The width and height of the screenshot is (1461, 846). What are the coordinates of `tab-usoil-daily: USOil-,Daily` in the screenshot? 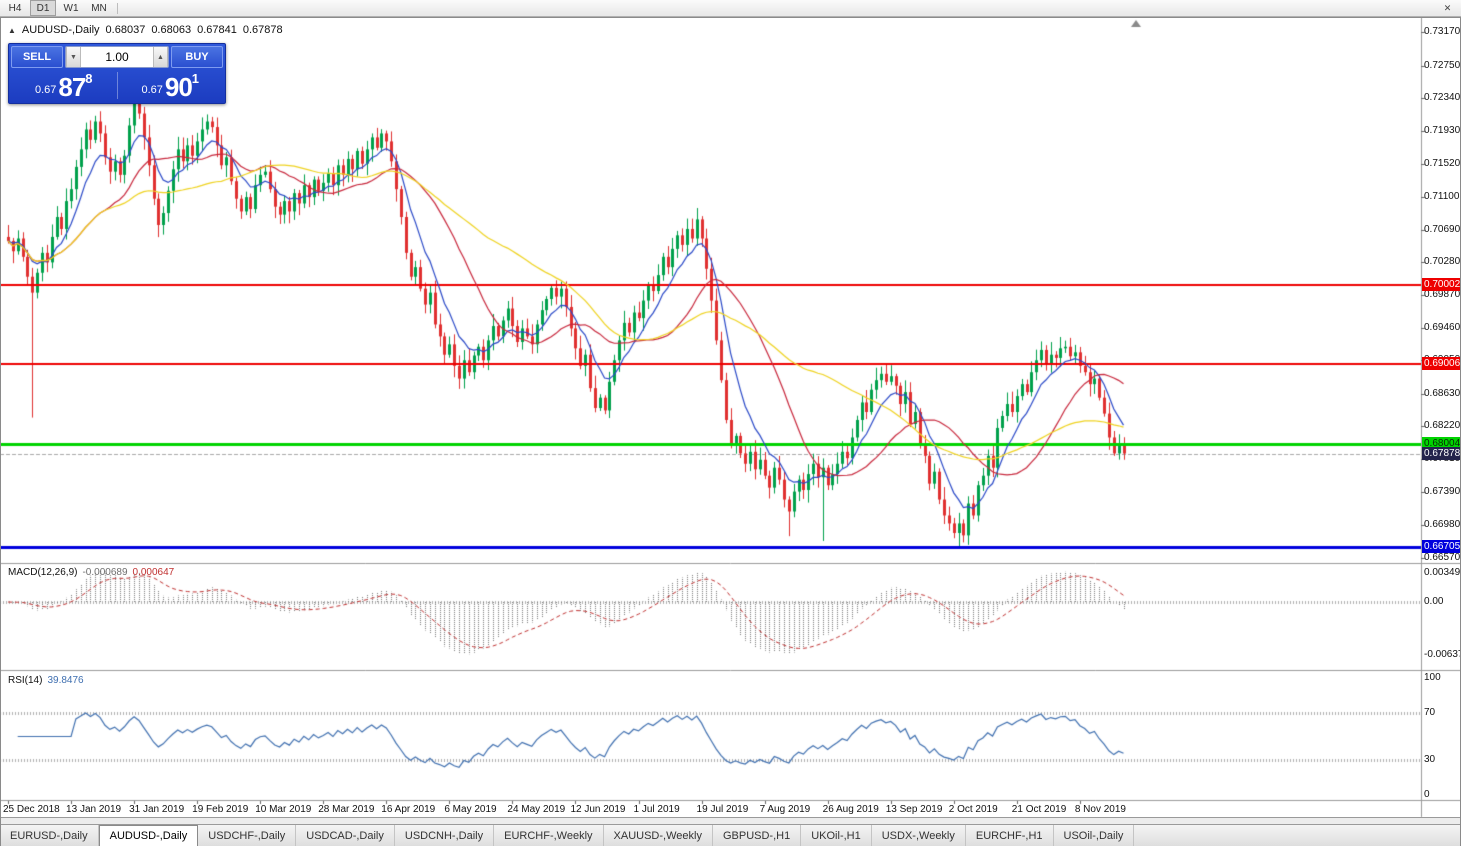 It's located at (1094, 835).